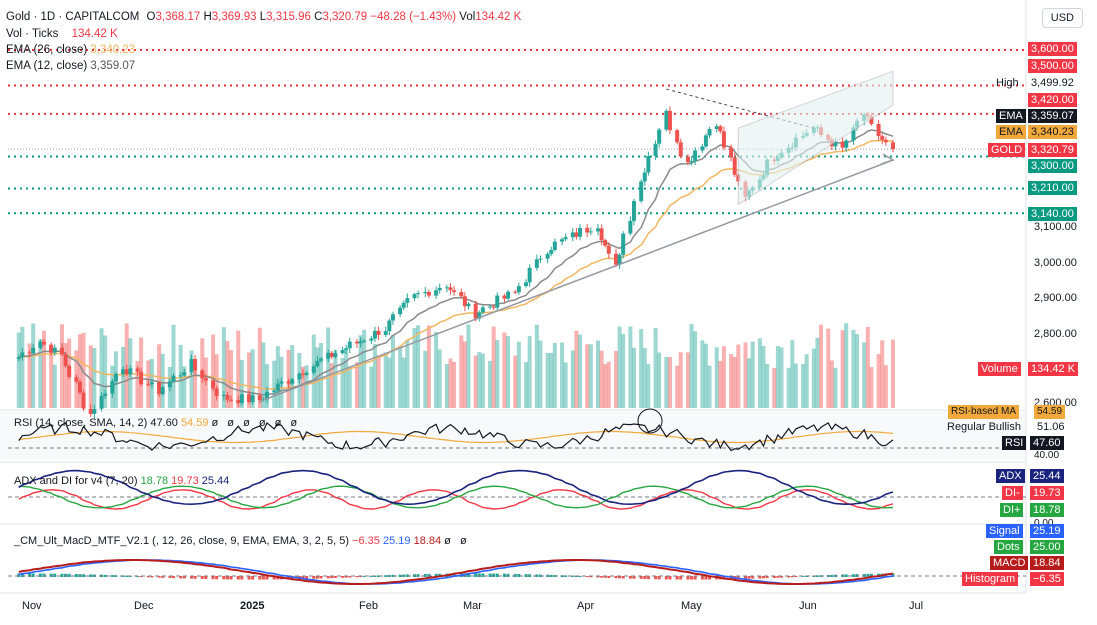  I want to click on ema26-tag-label: EMA, so click(1011, 132).